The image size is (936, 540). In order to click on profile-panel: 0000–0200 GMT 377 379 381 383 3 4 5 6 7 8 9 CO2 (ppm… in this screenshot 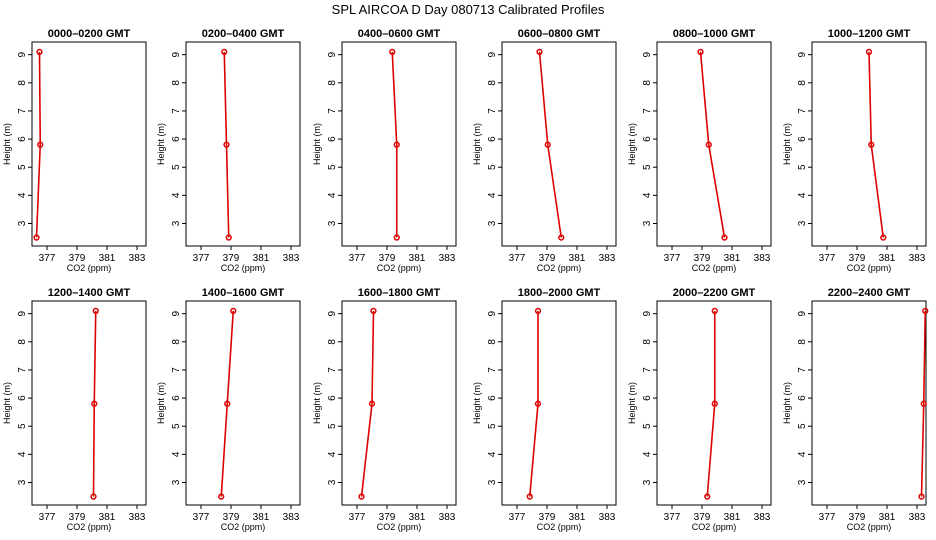, I will do `click(74, 150)`.